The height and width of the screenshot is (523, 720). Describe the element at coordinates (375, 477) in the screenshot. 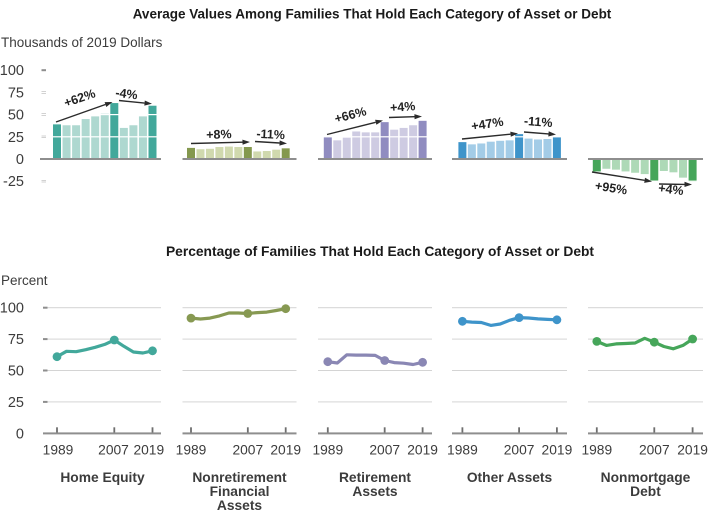

I see `svg-text: Retirement` at that location.